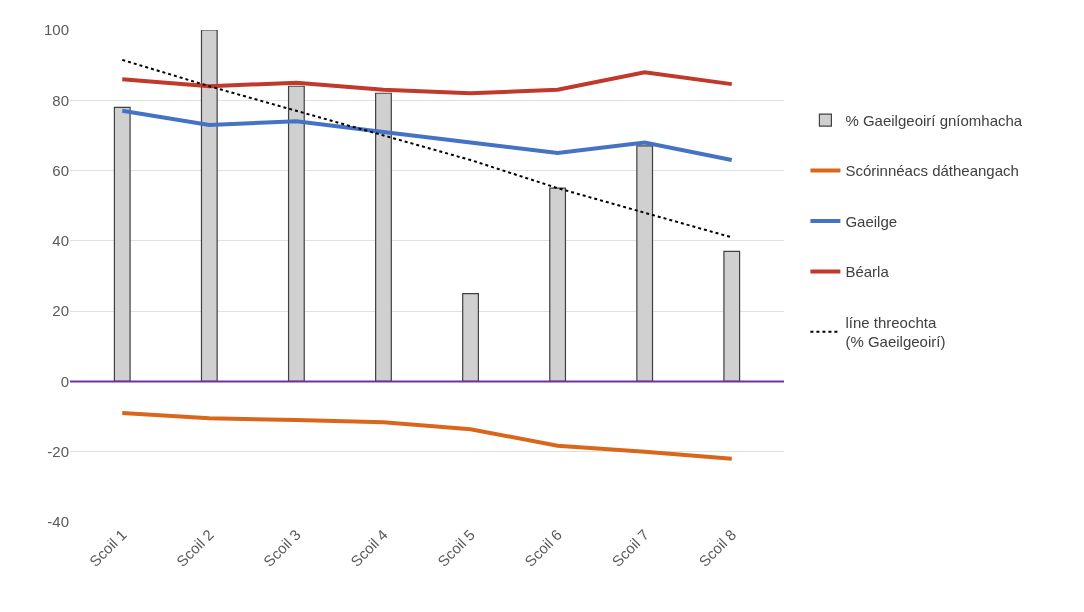 The height and width of the screenshot is (612, 1084). Describe the element at coordinates (64, 381) in the screenshot. I see `y-tick-label: 0` at that location.